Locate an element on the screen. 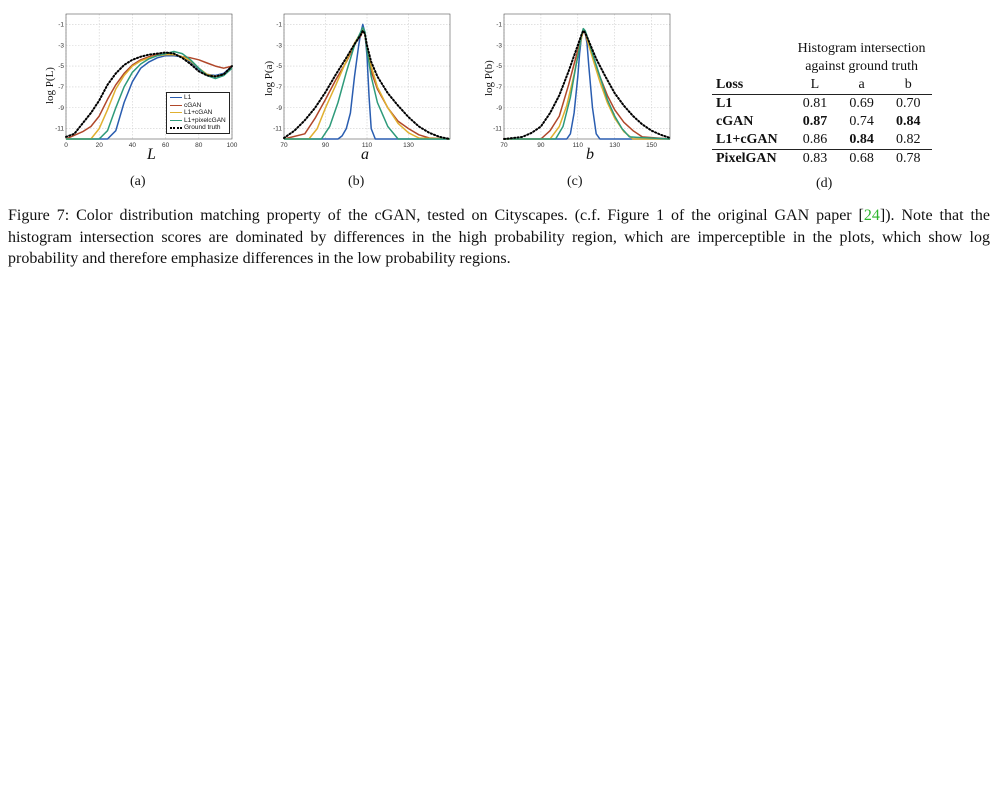 Image resolution: width=998 pixels, height=788 pixels. table-row: PixelGAN 0.83 0.68 0.78 is located at coordinates (822, 158).